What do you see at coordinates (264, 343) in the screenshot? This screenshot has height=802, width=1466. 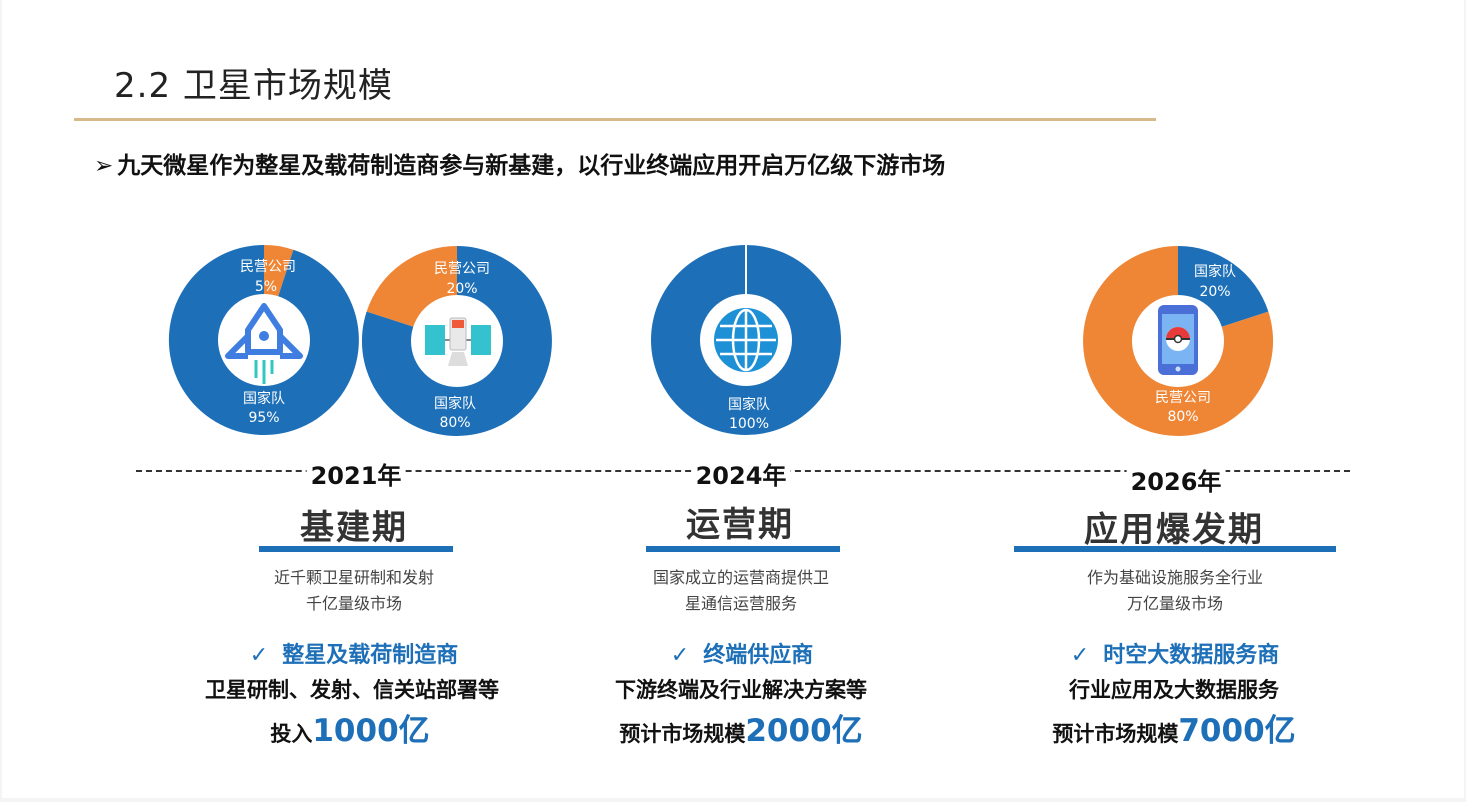 I see `rocket-icon` at bounding box center [264, 343].